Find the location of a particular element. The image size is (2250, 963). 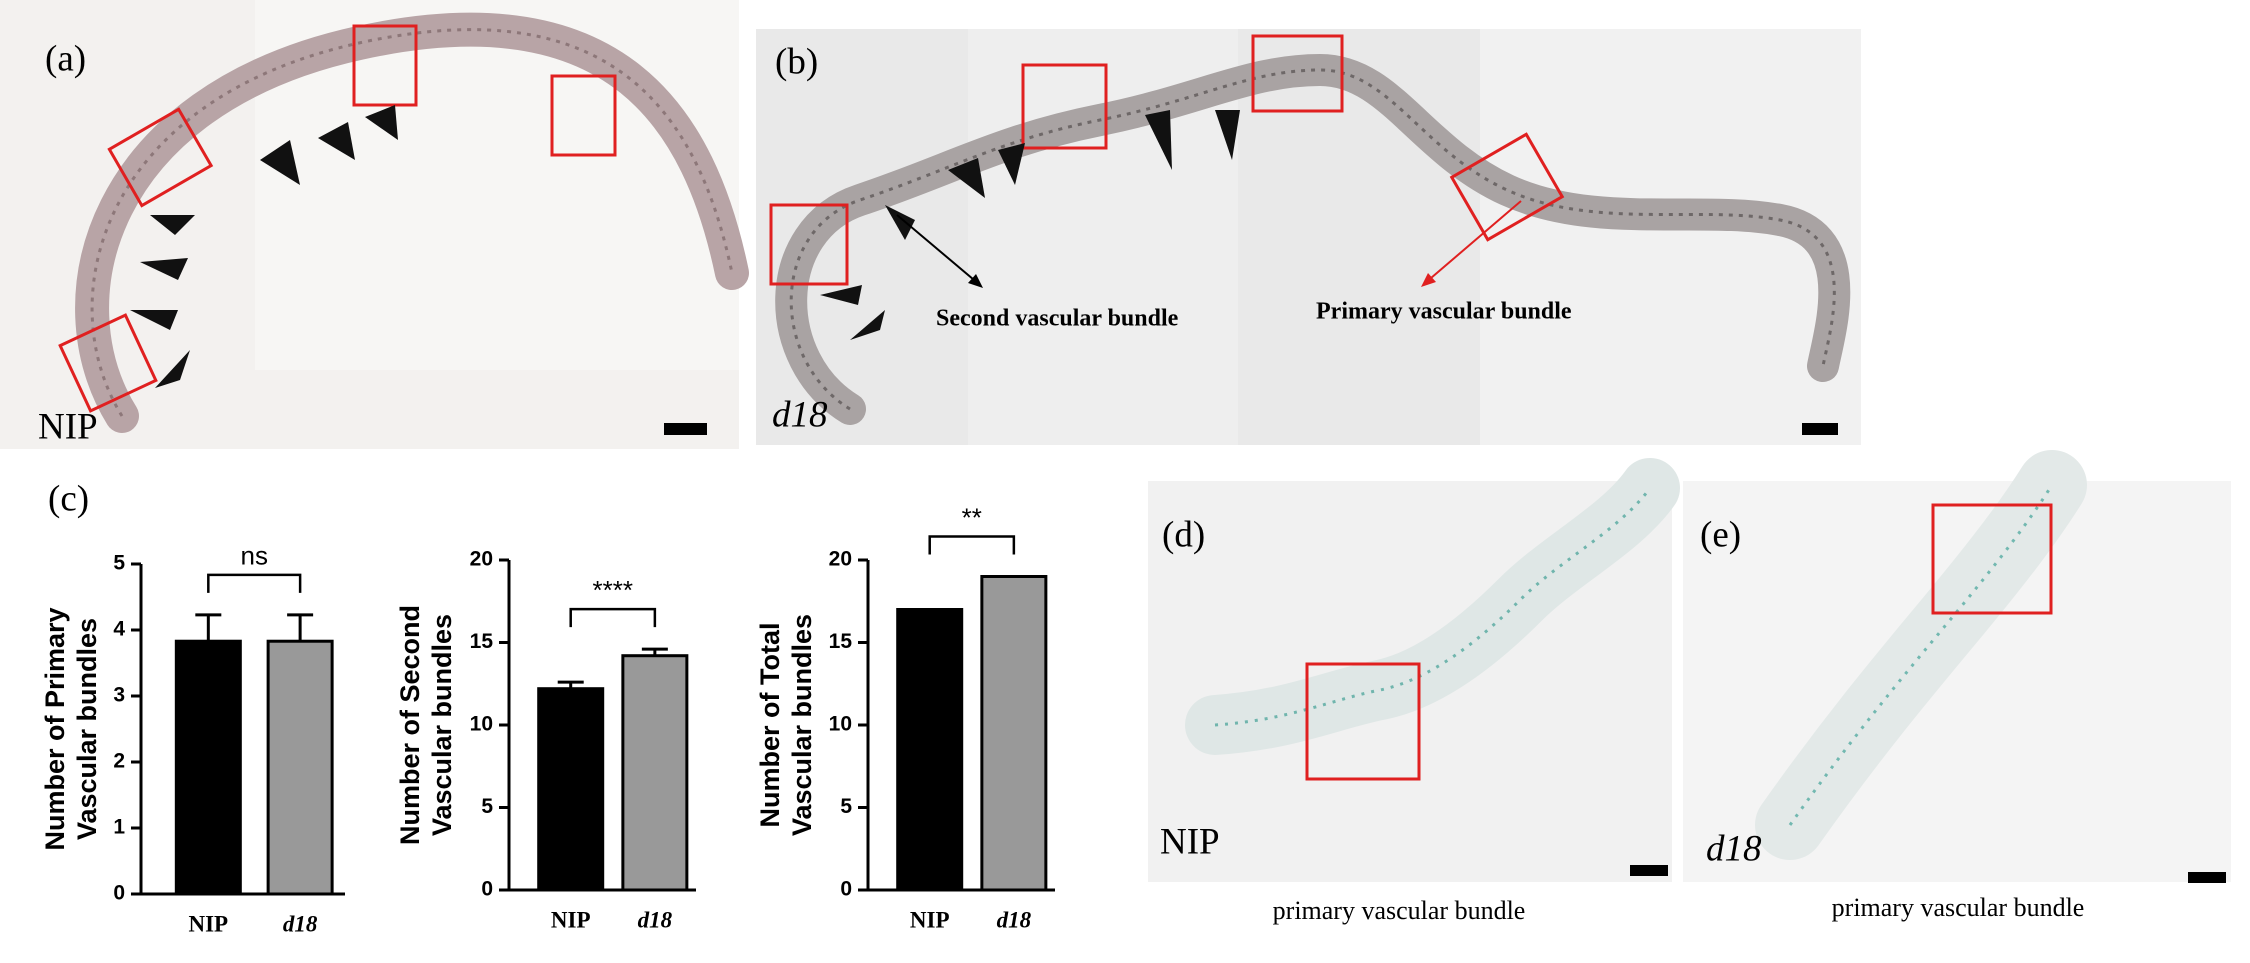

y-tick-label: 4 is located at coordinates (119, 629).